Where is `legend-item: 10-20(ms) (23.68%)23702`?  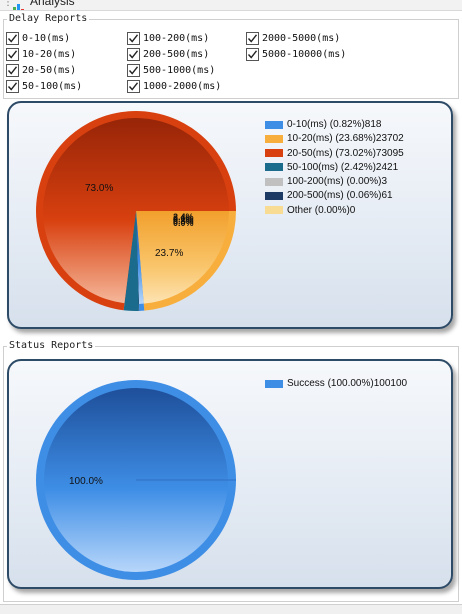
legend-item: 10-20(ms) (23.68%)23702 is located at coordinates (334, 138).